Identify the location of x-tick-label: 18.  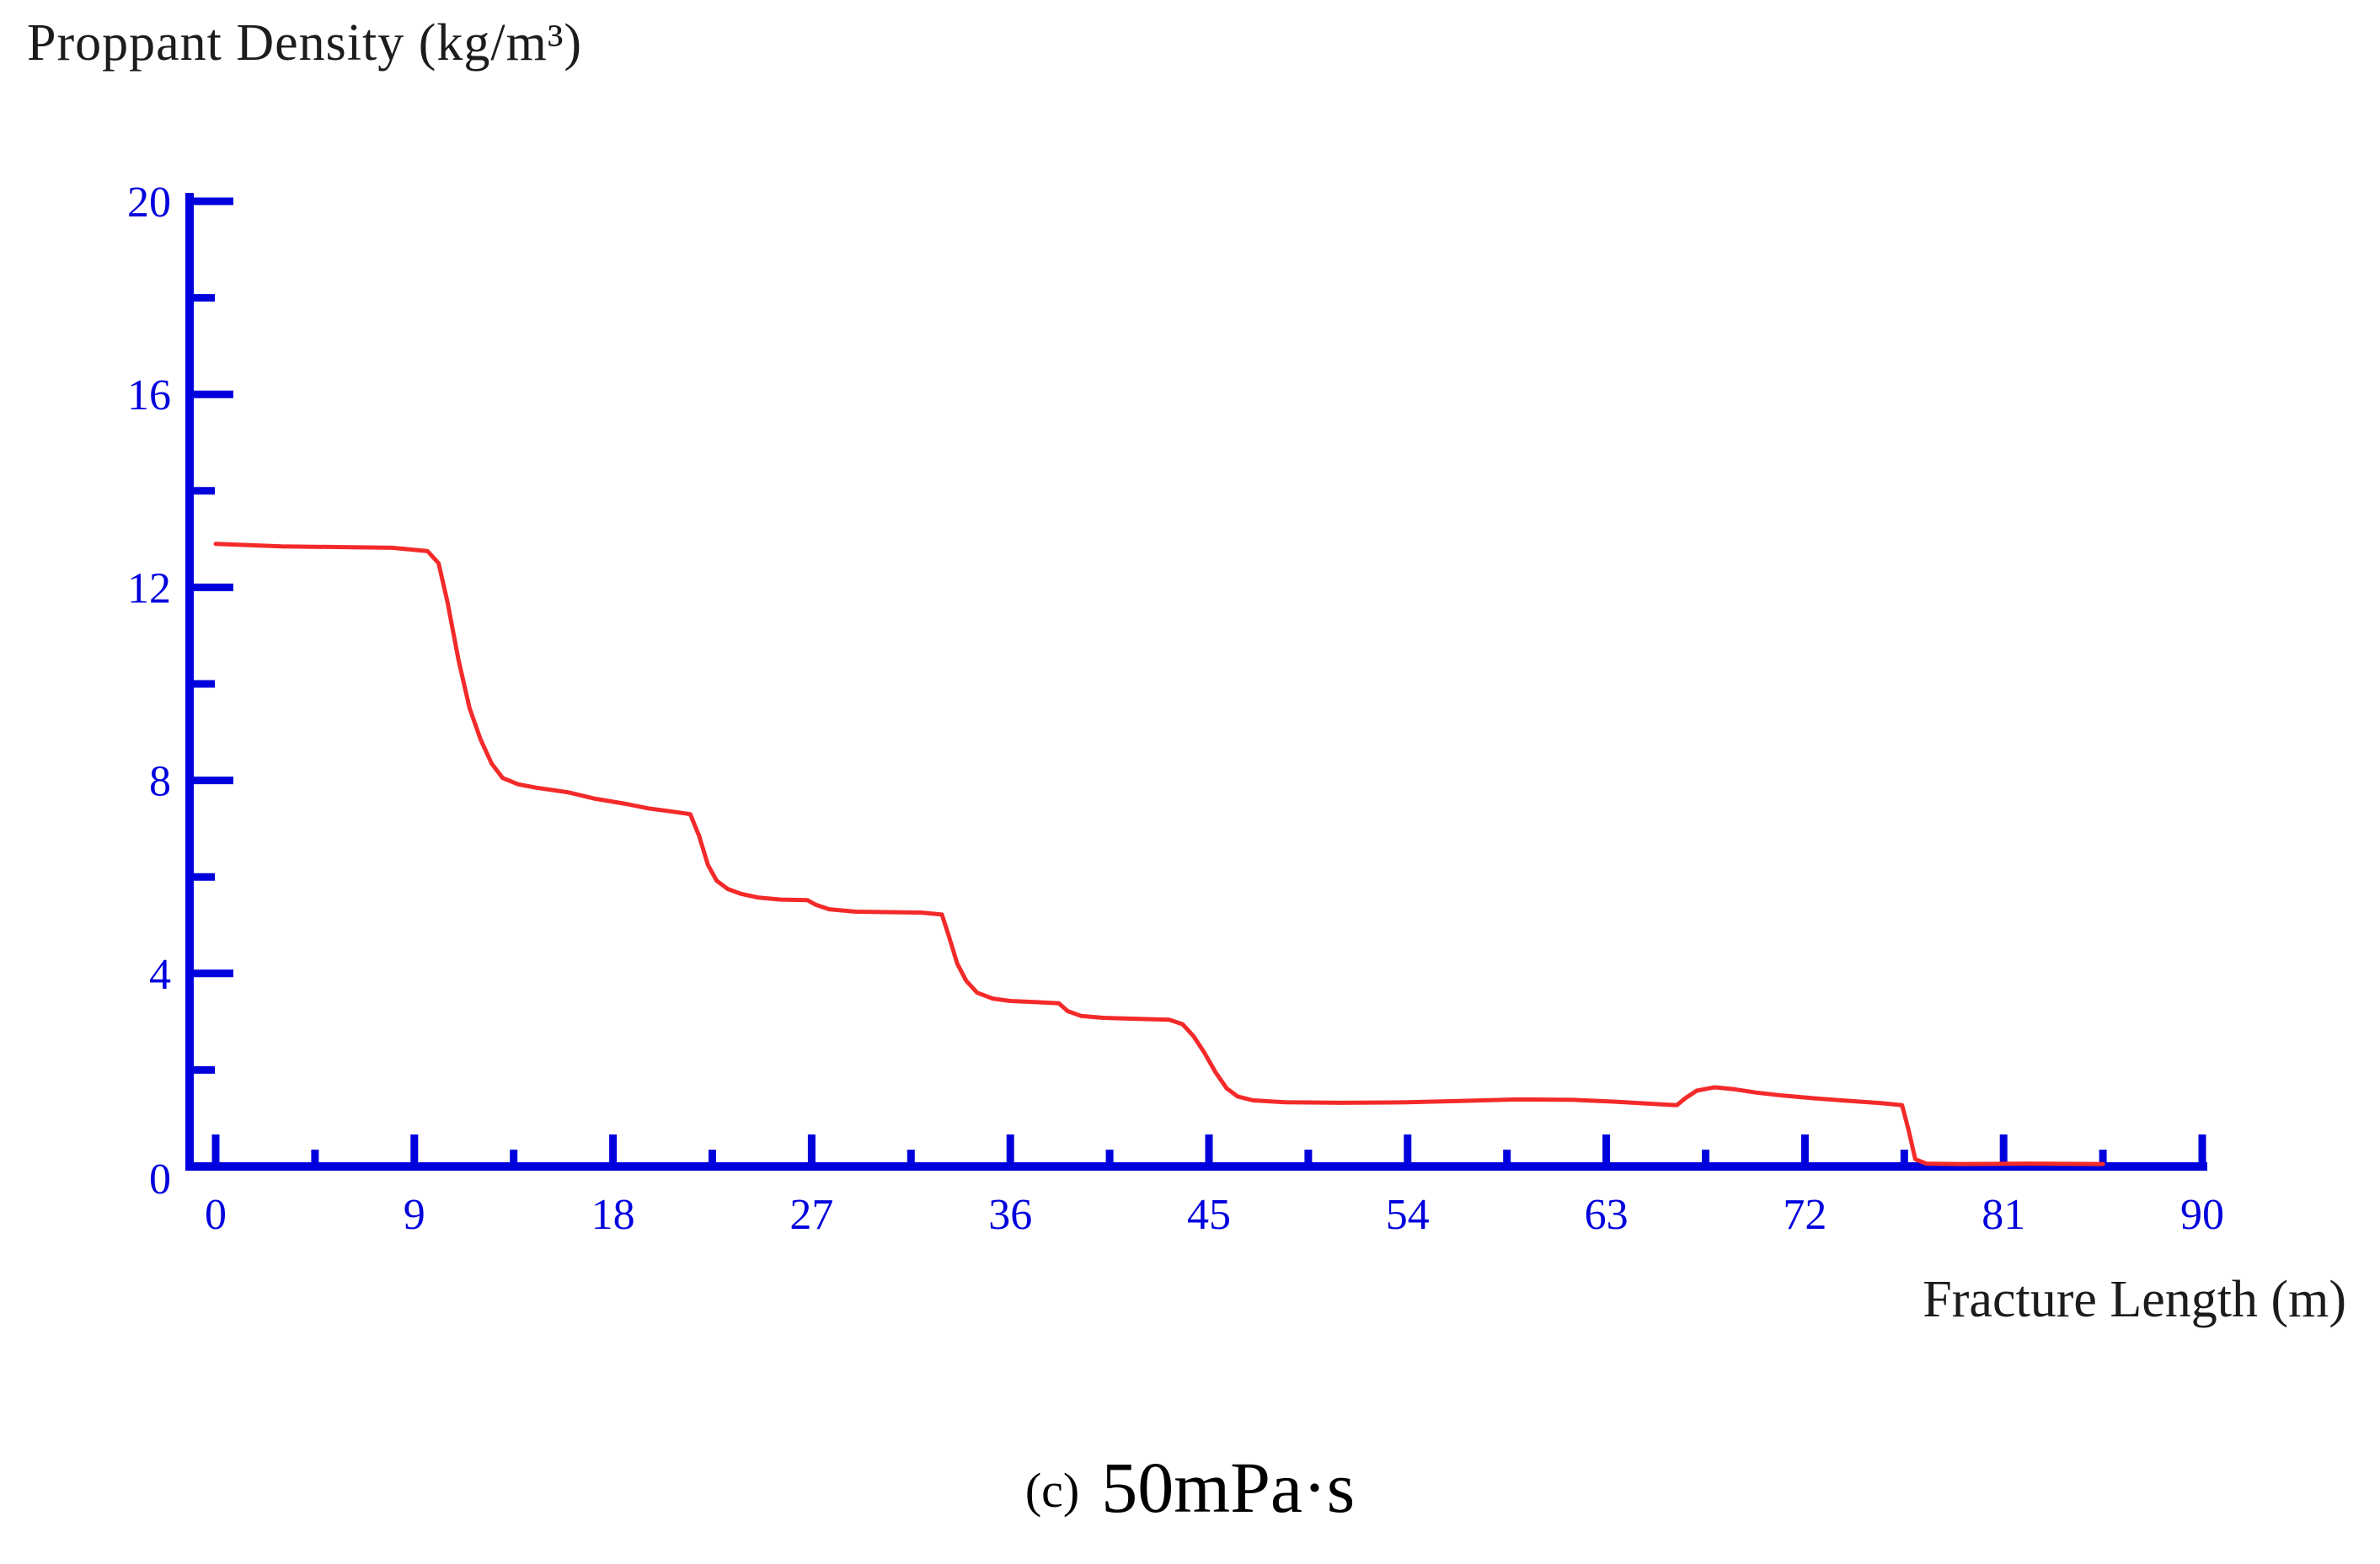
(613, 1215).